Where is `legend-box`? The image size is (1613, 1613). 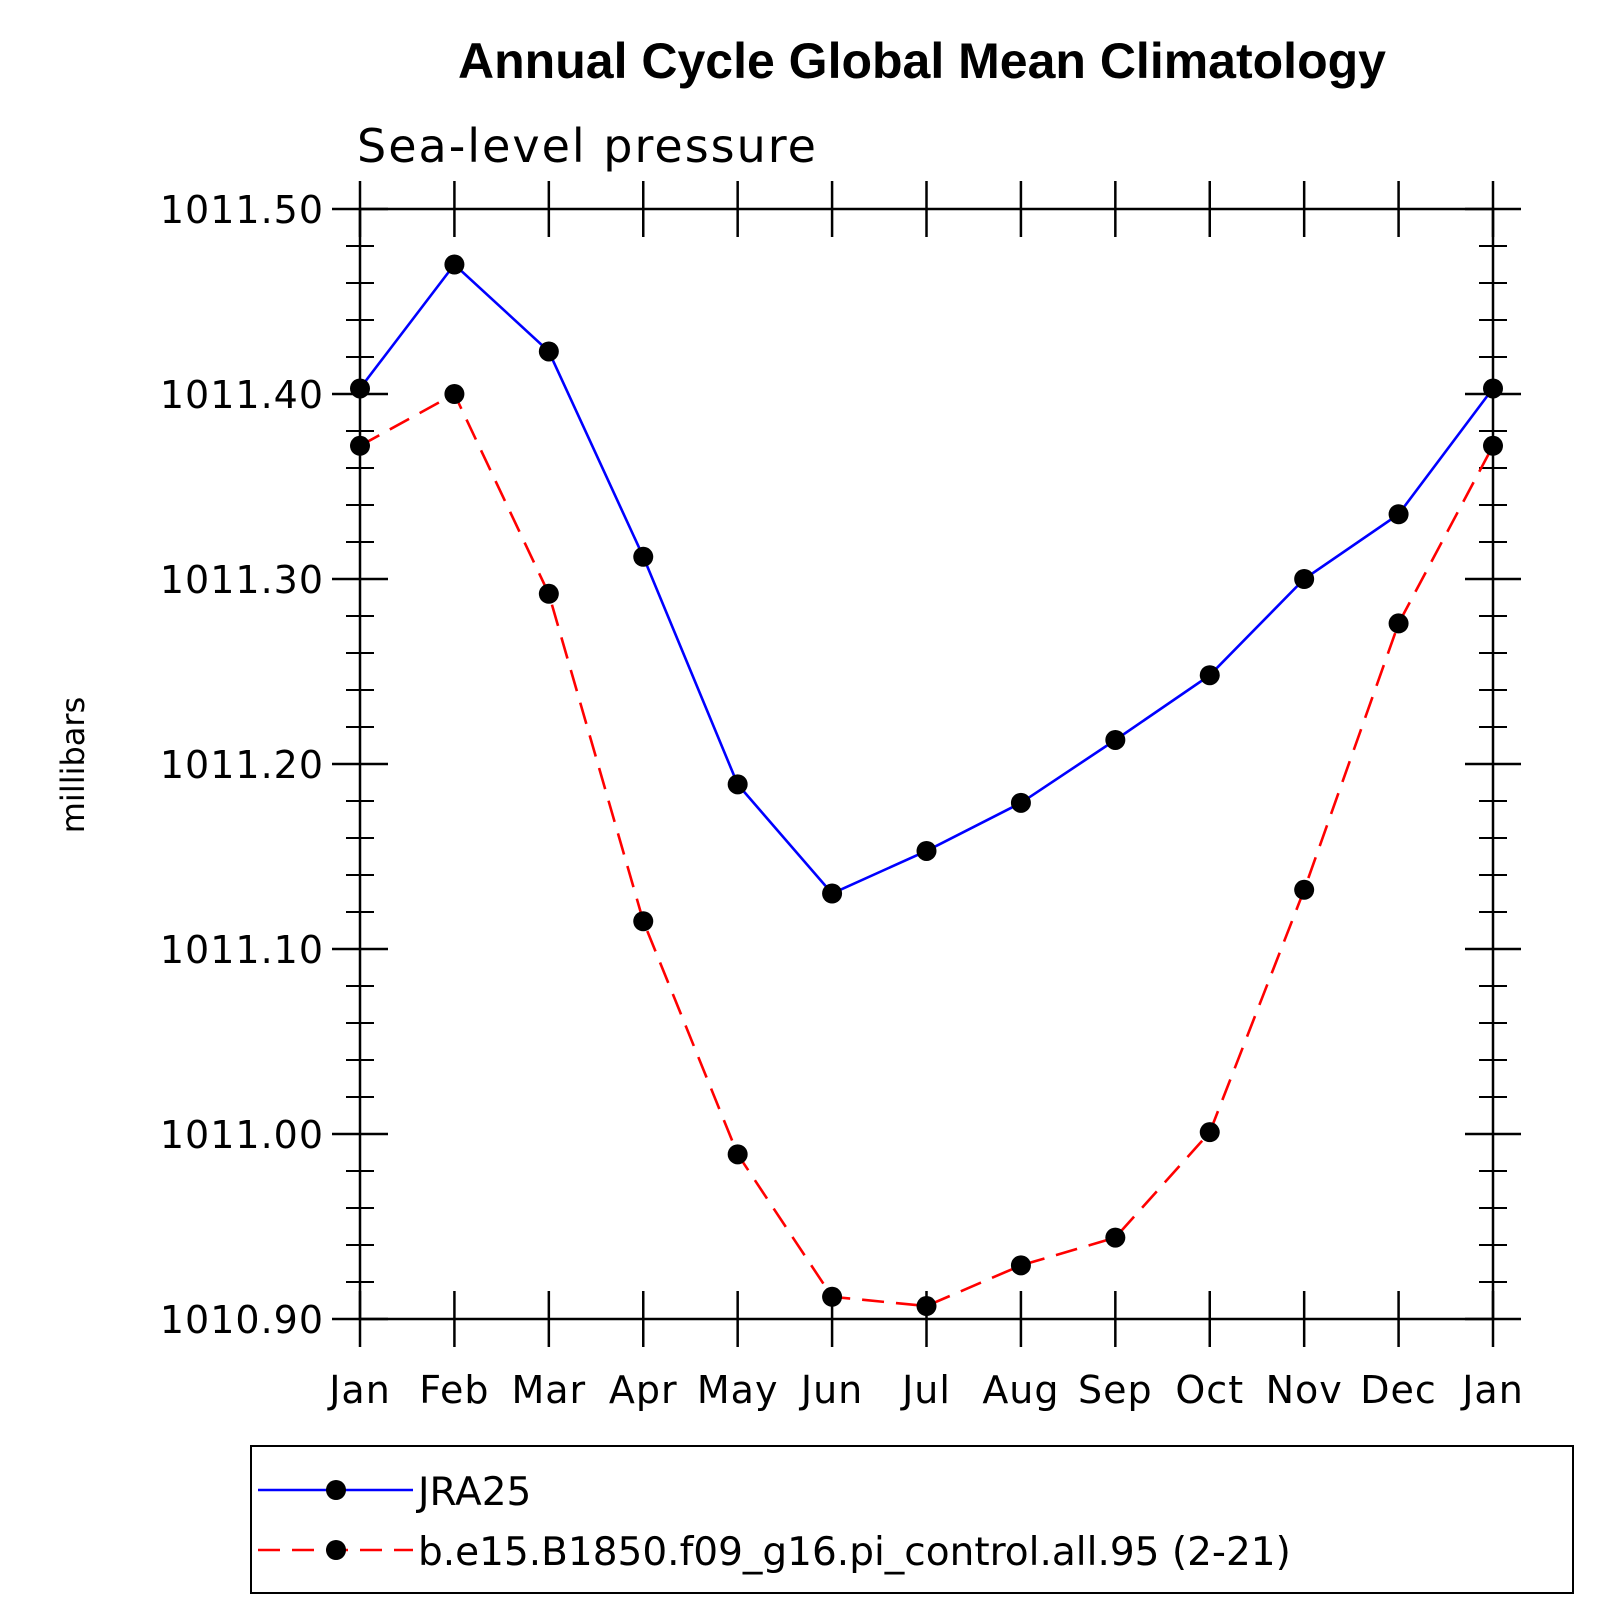 legend-box is located at coordinates (912, 1519).